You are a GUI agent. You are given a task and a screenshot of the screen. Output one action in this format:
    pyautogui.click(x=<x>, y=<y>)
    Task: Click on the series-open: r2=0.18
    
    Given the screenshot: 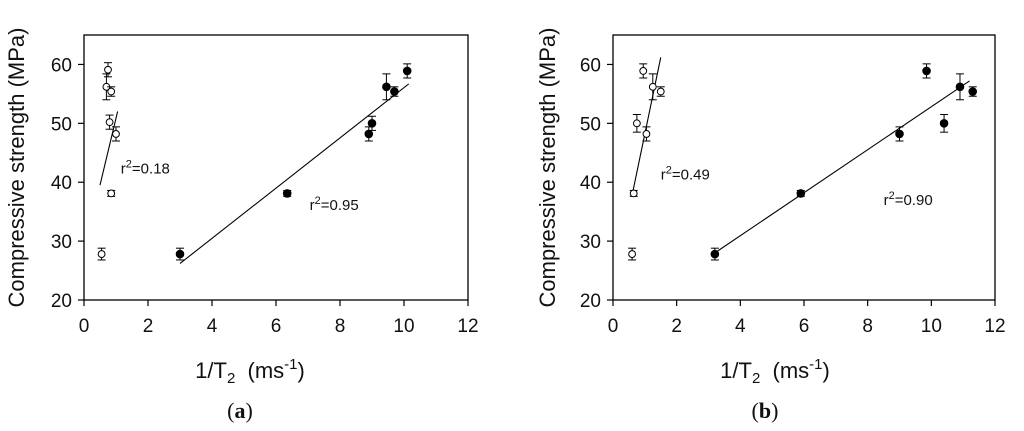 What is the action you would take?
    pyautogui.click(x=133, y=161)
    